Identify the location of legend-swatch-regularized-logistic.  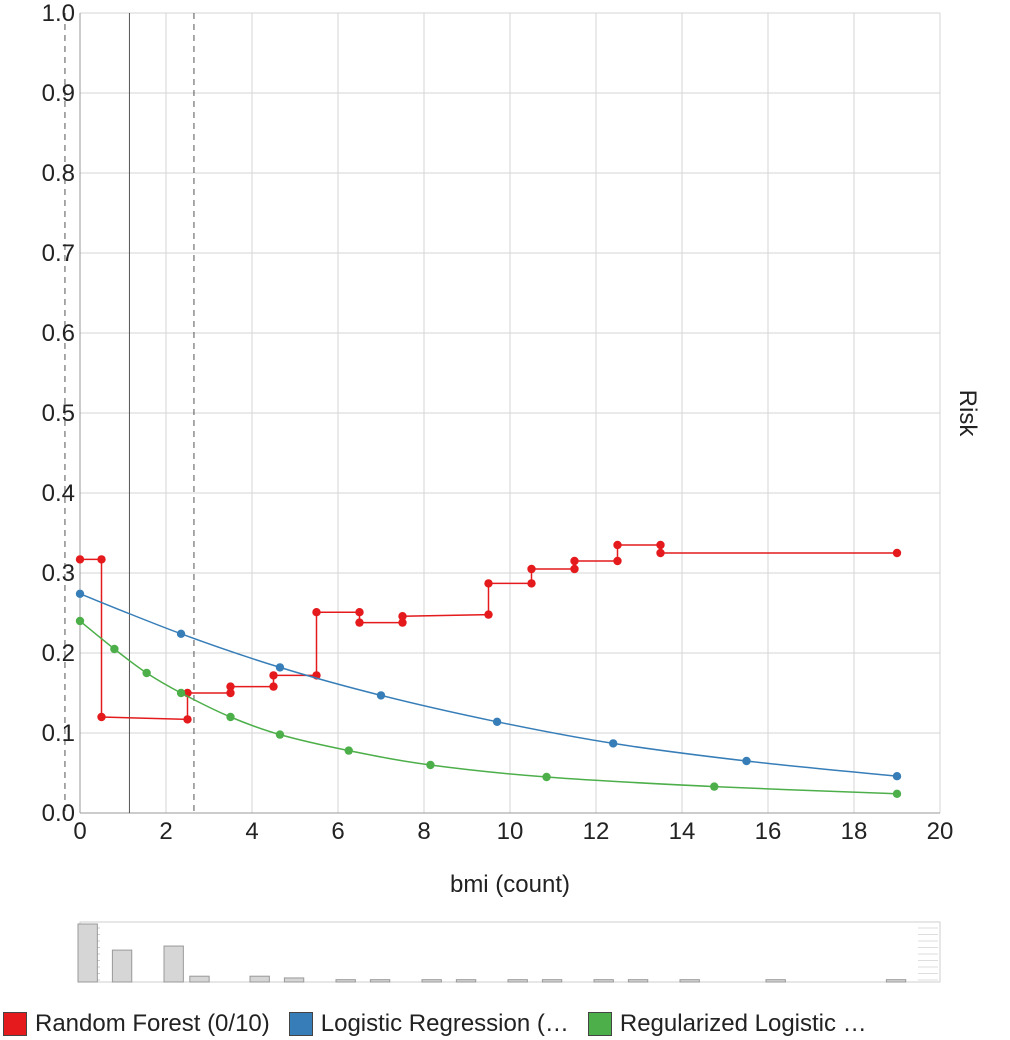
(599, 1024).